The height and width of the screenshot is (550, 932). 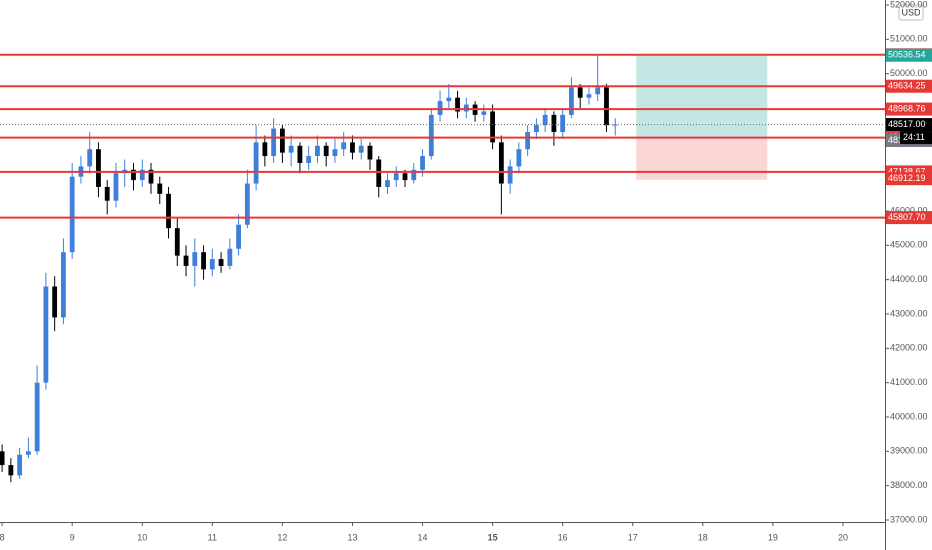 I want to click on last-price-tag-bg, so click(x=909, y=125).